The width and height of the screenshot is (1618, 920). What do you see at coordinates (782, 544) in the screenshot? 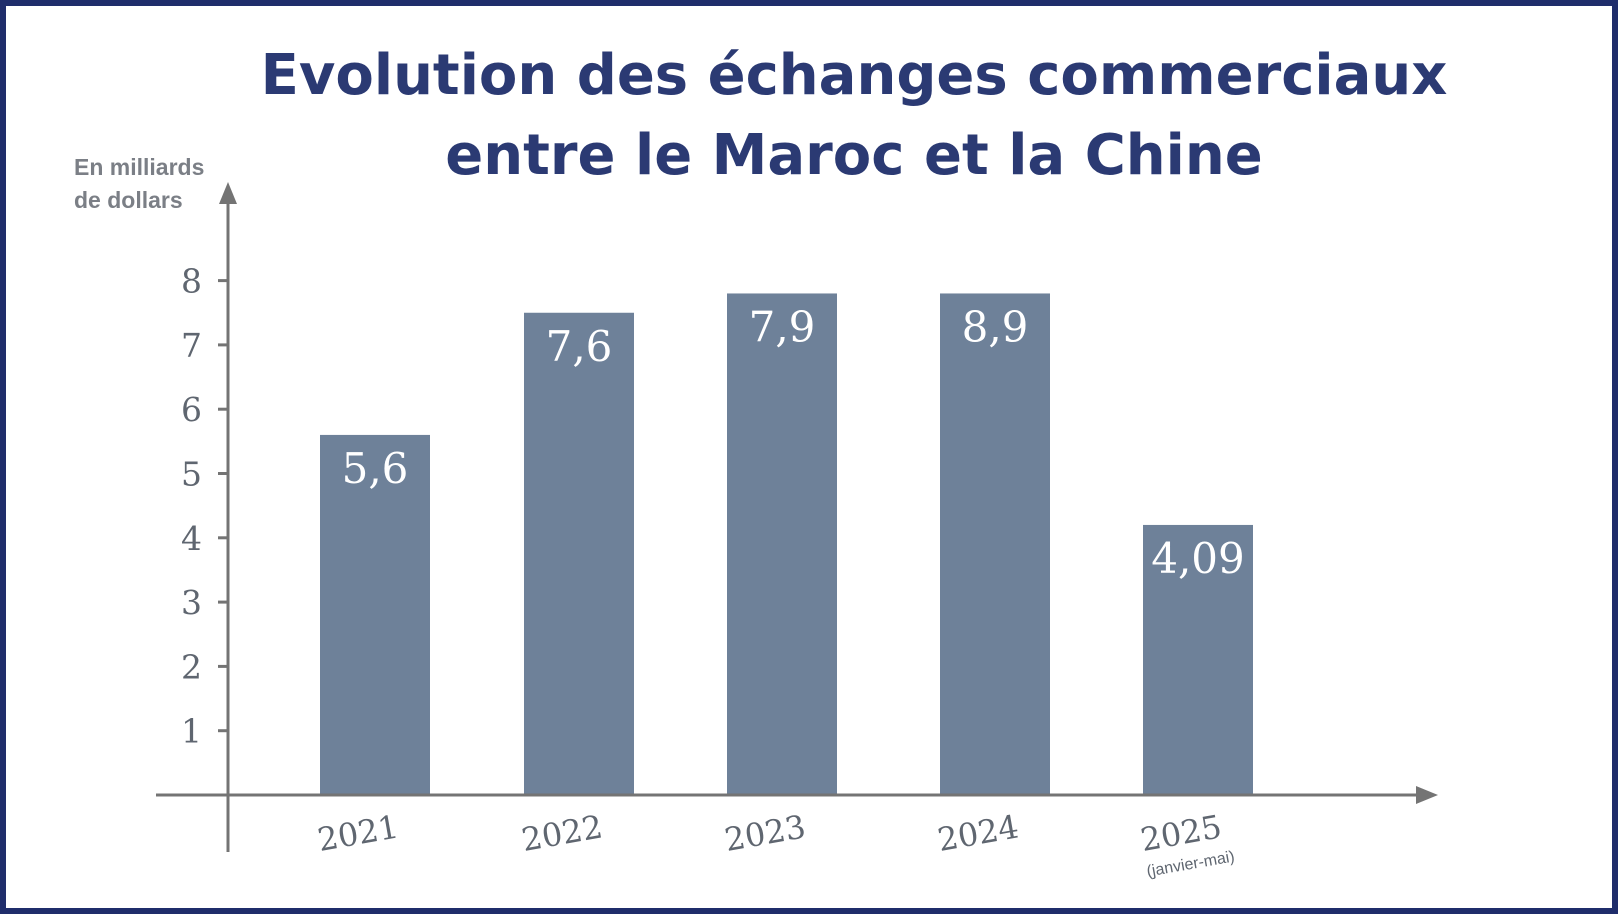
I see `bar-2023` at bounding box center [782, 544].